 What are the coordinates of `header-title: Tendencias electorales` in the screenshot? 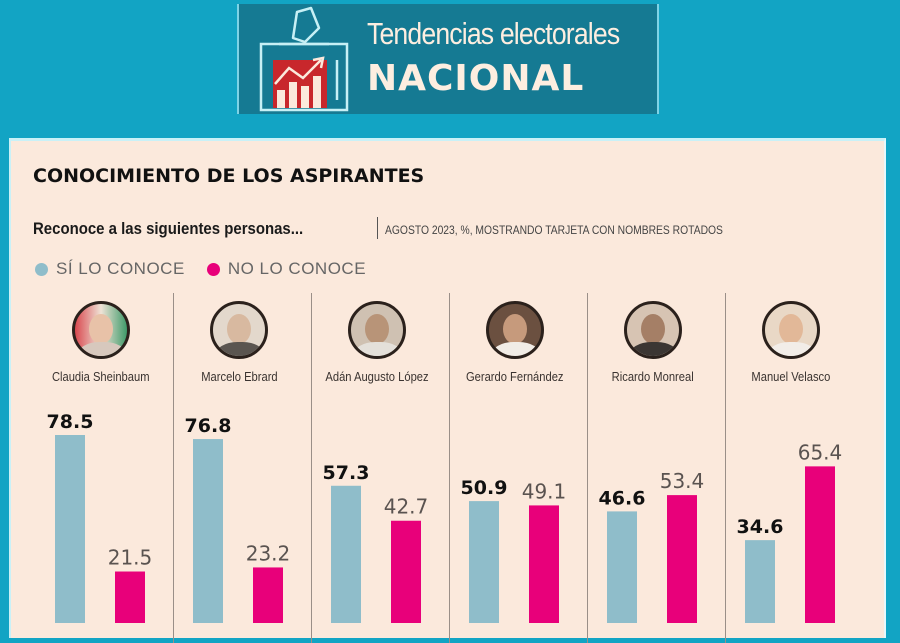 It's located at (493, 33).